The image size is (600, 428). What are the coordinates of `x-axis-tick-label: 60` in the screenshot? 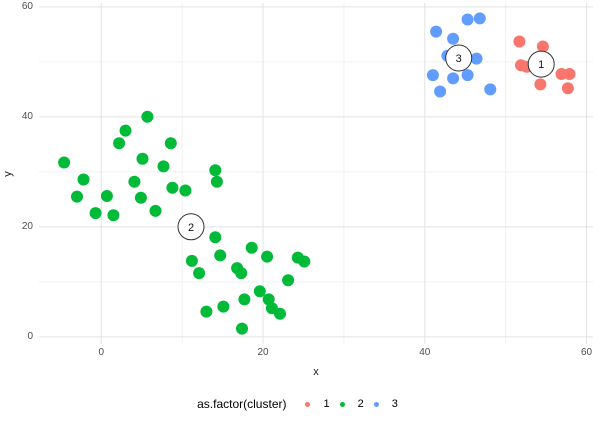 It's located at (586, 352).